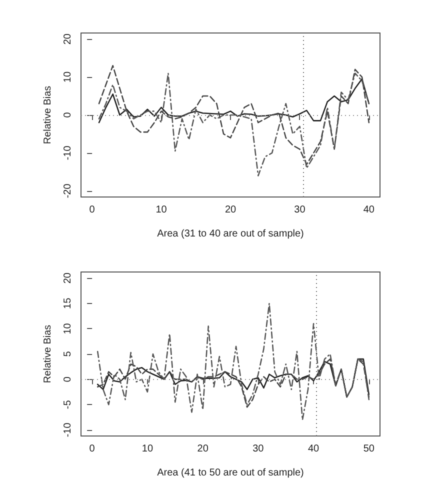  Describe the element at coordinates (68, 353) in the screenshot. I see `y-tick-label: 5` at that location.